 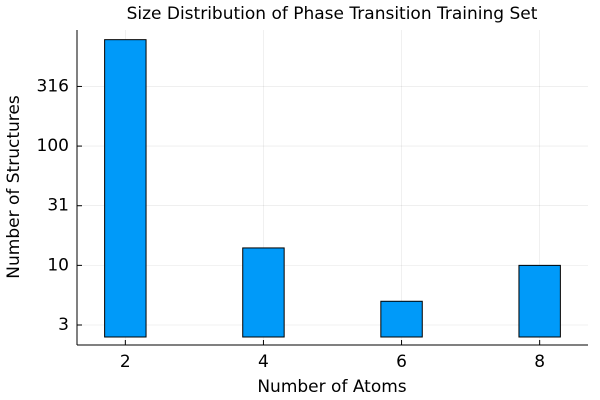 What do you see at coordinates (125, 362) in the screenshot?
I see `x-tick-label: 2` at bounding box center [125, 362].